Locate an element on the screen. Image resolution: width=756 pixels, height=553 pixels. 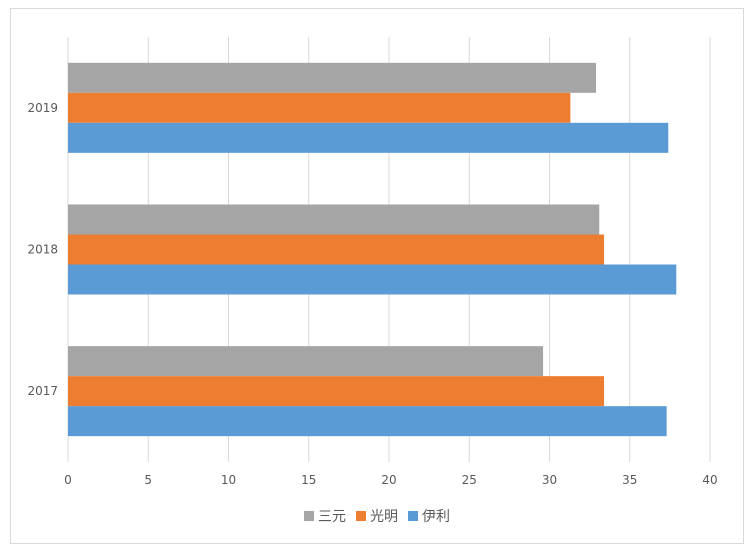
bar-2018-光明 is located at coordinates (336, 249).